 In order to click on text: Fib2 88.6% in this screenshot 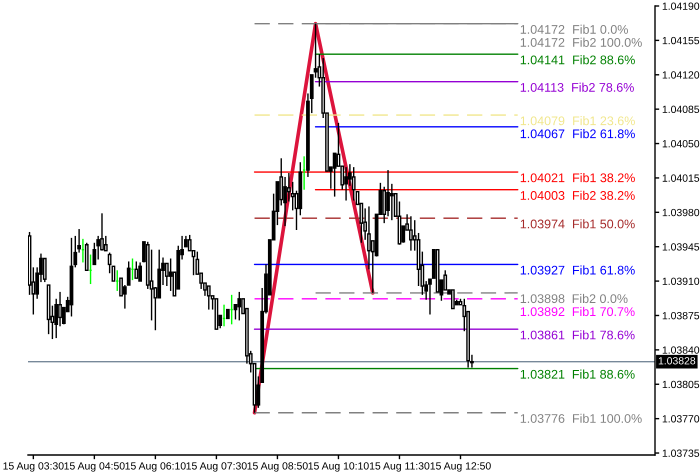, I will do `click(604, 59)`.